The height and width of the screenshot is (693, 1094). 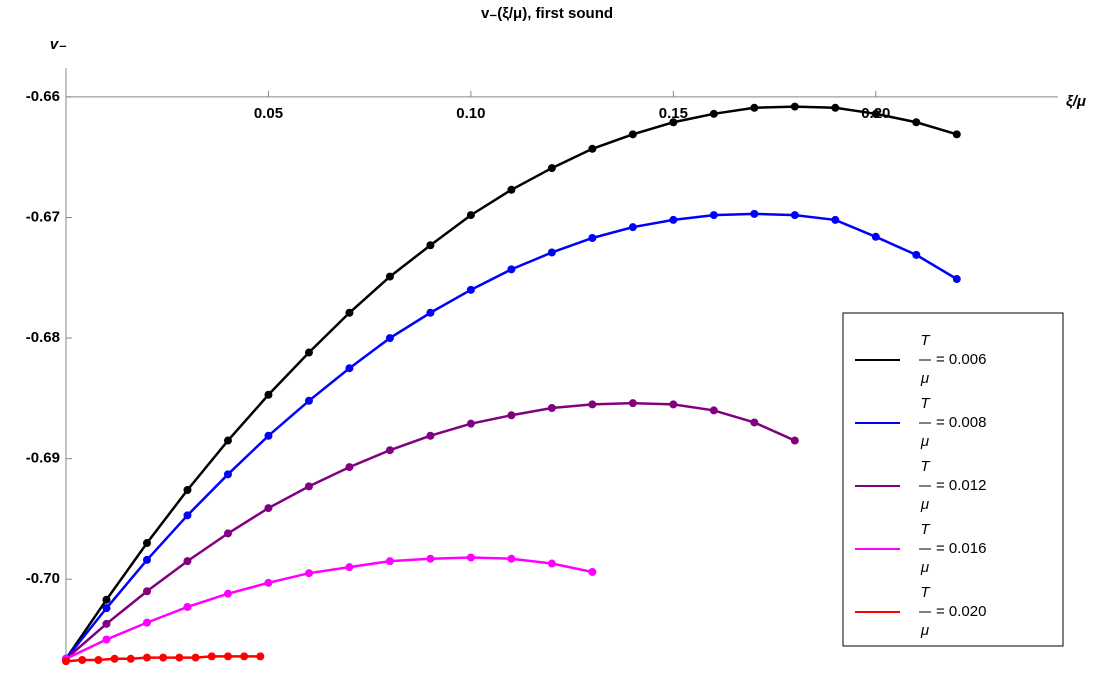 What do you see at coordinates (961, 359) in the screenshot?
I see `legend-label: = 0.006` at bounding box center [961, 359].